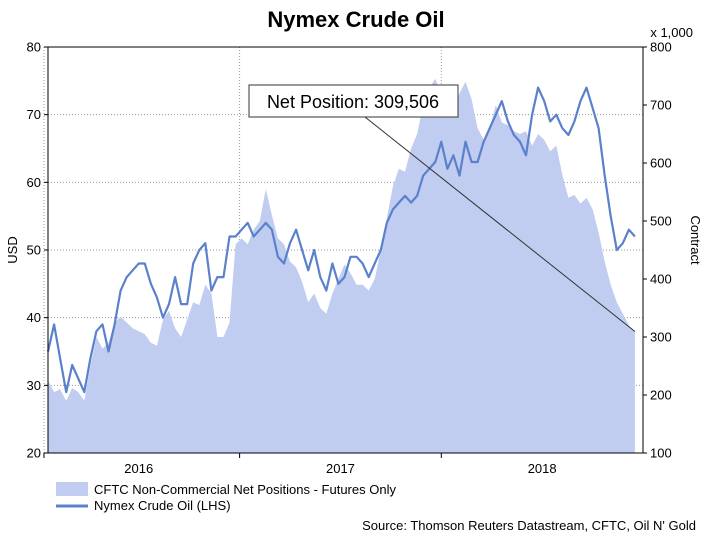  I want to click on left-axis-ticks: 20 30 40 50 60 70 80, so click(37, 250).